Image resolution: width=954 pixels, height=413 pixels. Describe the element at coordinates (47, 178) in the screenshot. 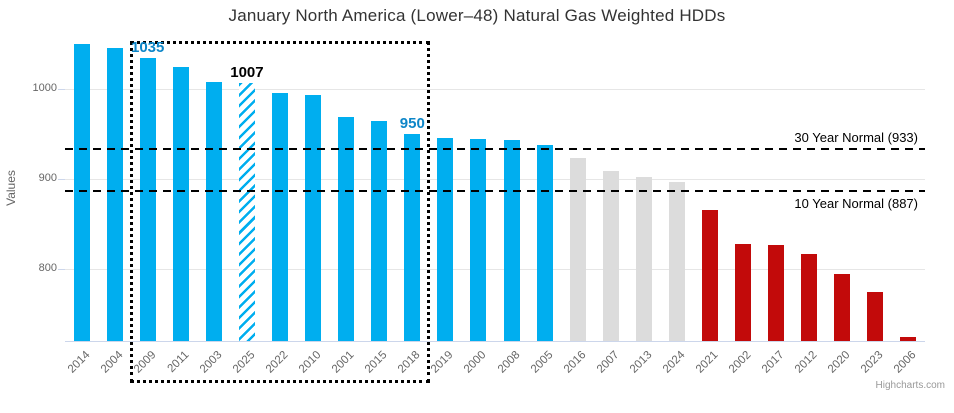

I see `y-axis-label: 900` at that location.